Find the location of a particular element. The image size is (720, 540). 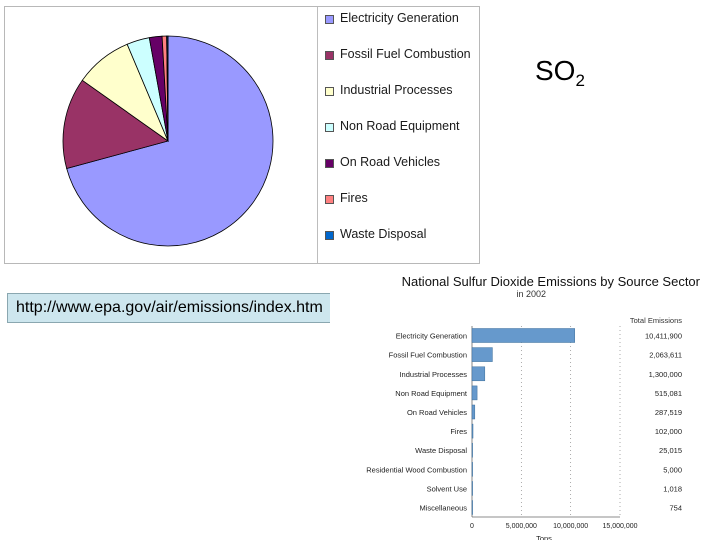

category-label: Non Road Equipment is located at coordinates (431, 393).